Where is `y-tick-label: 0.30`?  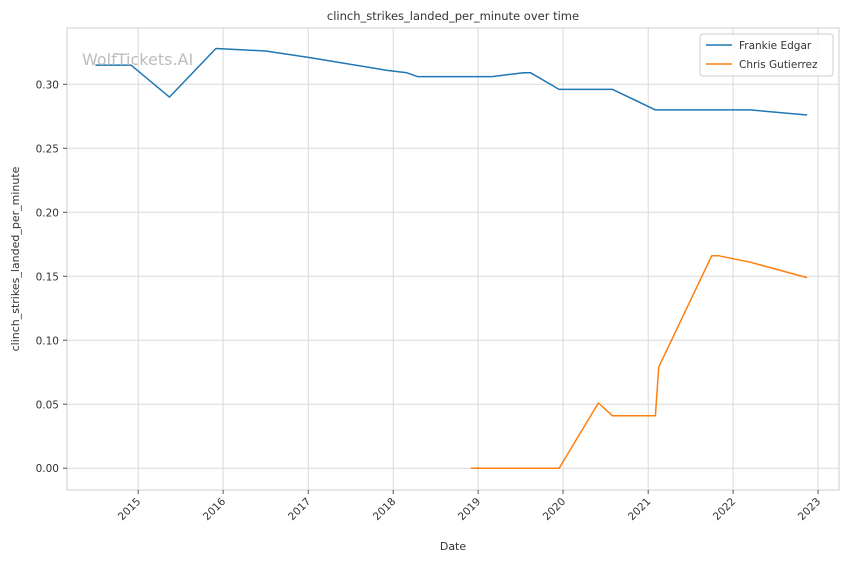 y-tick-label: 0.30 is located at coordinates (47, 85).